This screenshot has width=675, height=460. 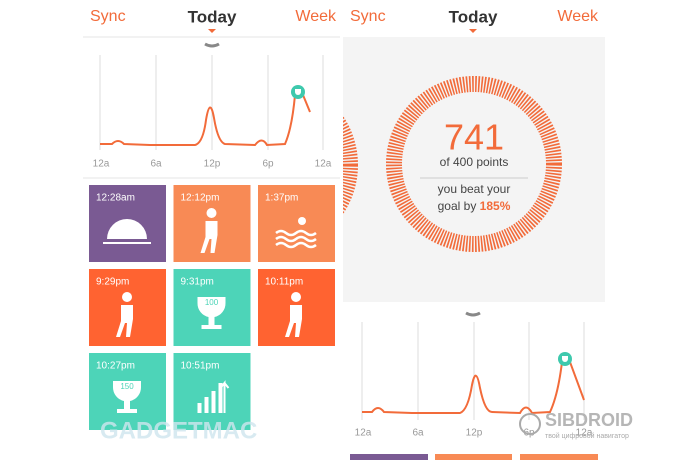 I want to click on watermark: твой цифровой навигатор, so click(x=587, y=436).